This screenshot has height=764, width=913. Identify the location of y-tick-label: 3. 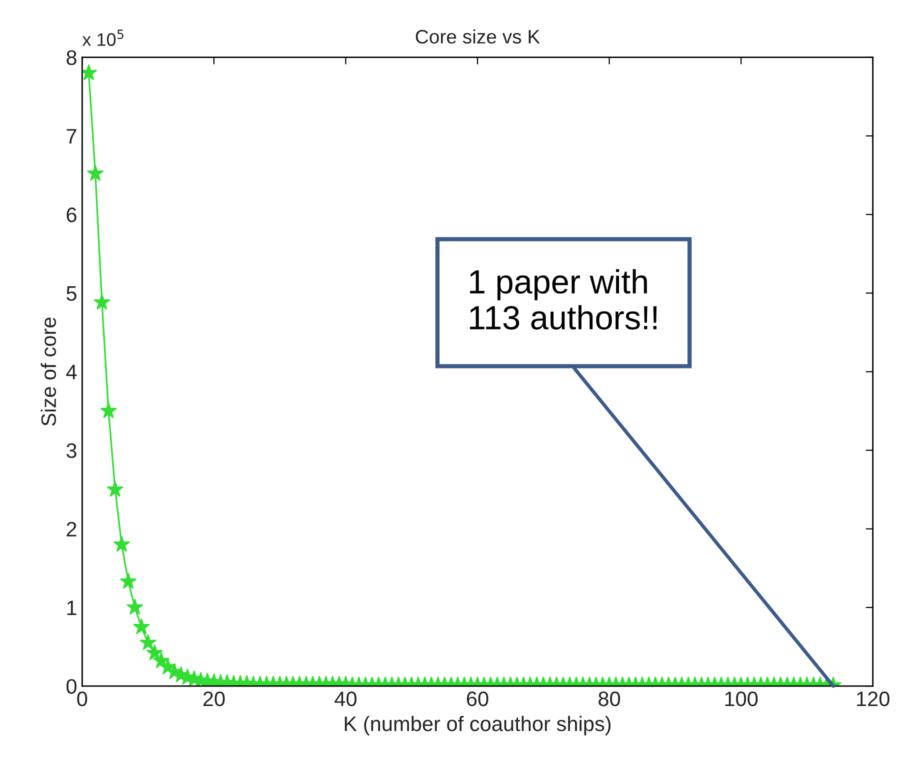
(71, 450).